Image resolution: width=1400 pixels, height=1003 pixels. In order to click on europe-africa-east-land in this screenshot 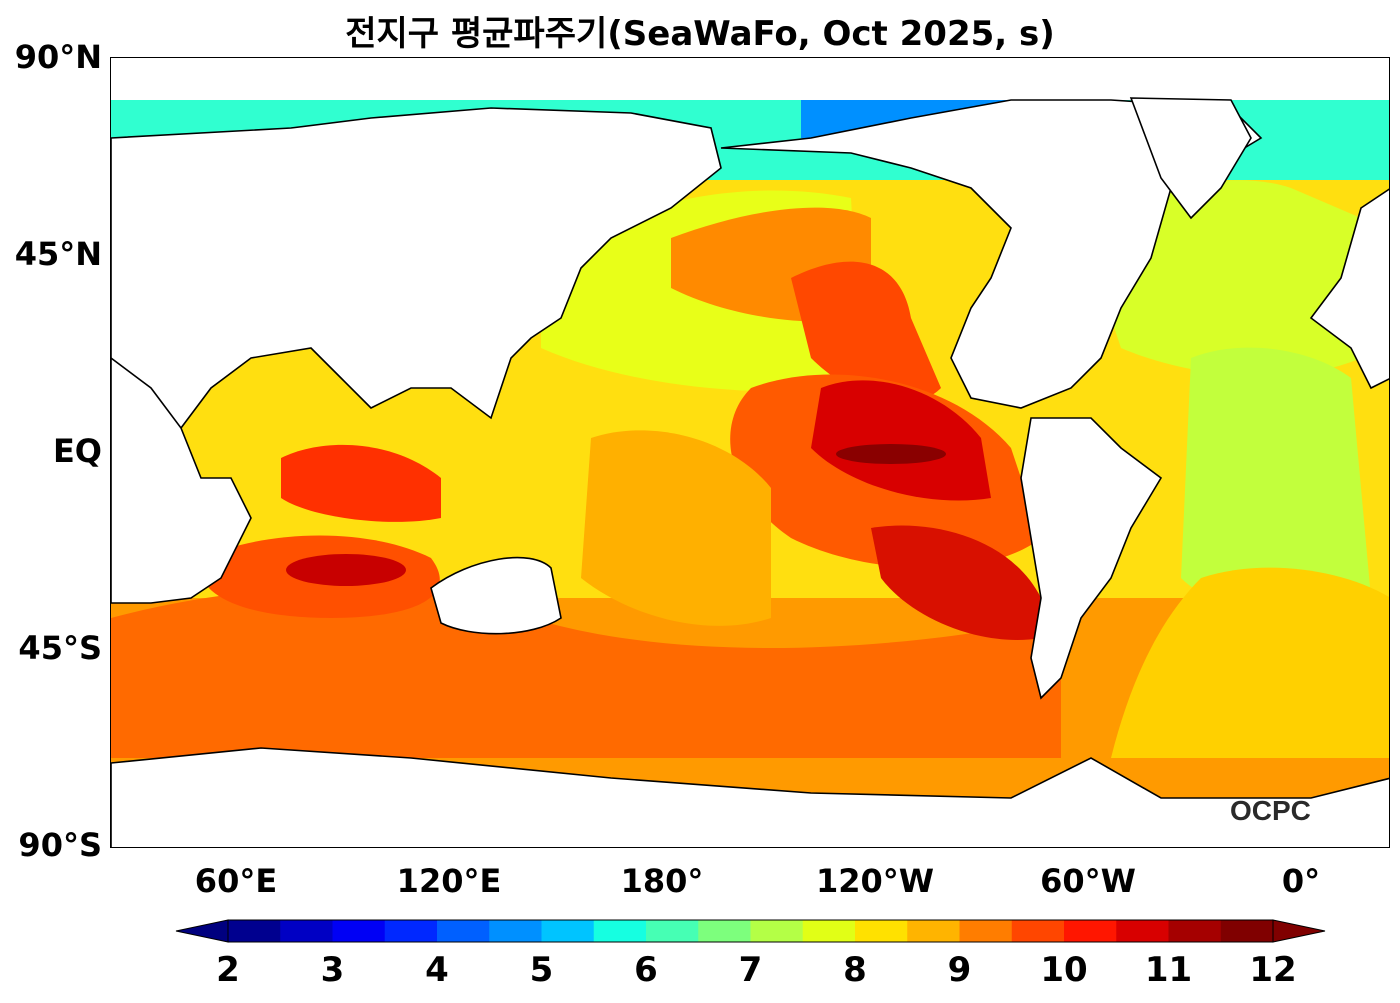, I will do `click(1349, 289)`.